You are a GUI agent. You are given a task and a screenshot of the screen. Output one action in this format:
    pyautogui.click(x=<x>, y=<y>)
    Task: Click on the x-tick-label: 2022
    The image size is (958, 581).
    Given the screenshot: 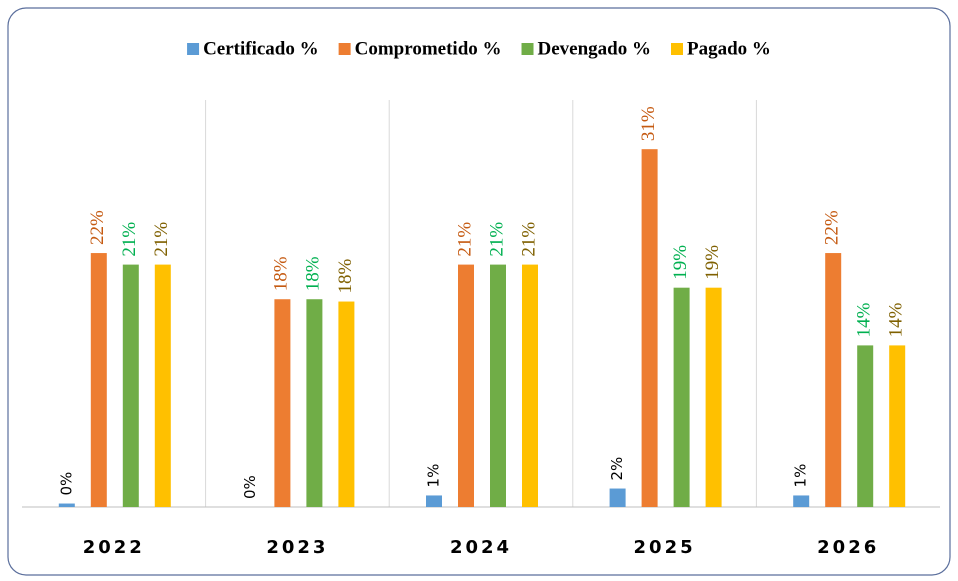 What is the action you would take?
    pyautogui.click(x=114, y=547)
    